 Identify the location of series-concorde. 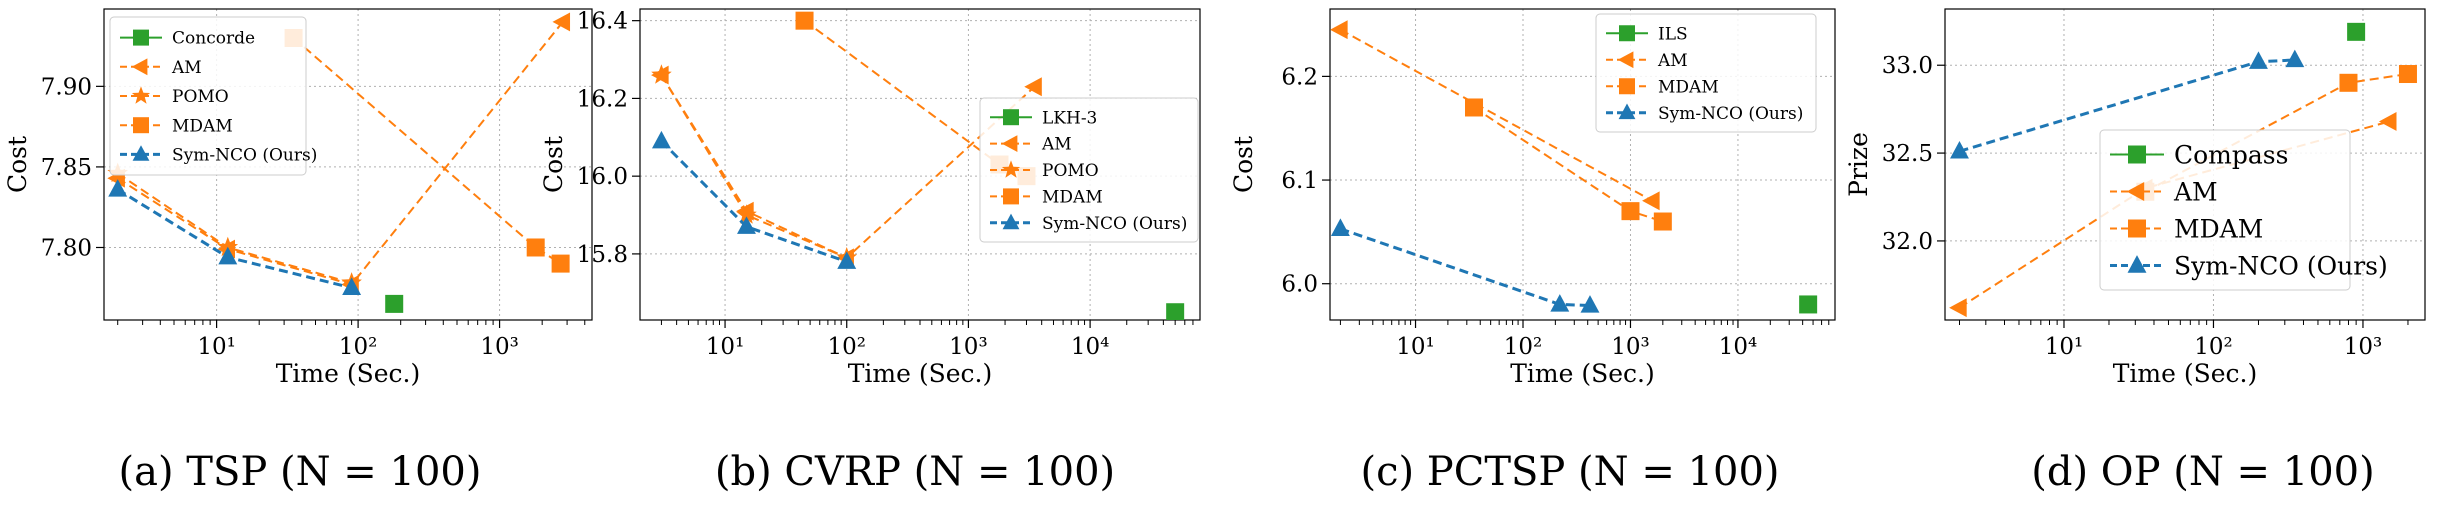
(394, 303).